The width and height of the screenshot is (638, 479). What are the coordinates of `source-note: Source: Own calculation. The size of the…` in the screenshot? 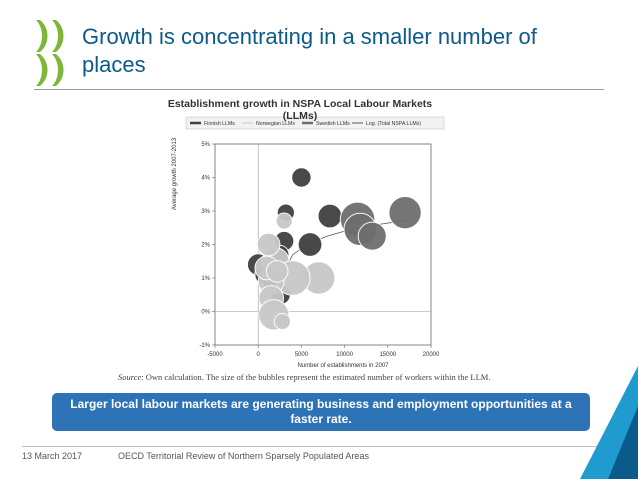 It's located at (338, 377).